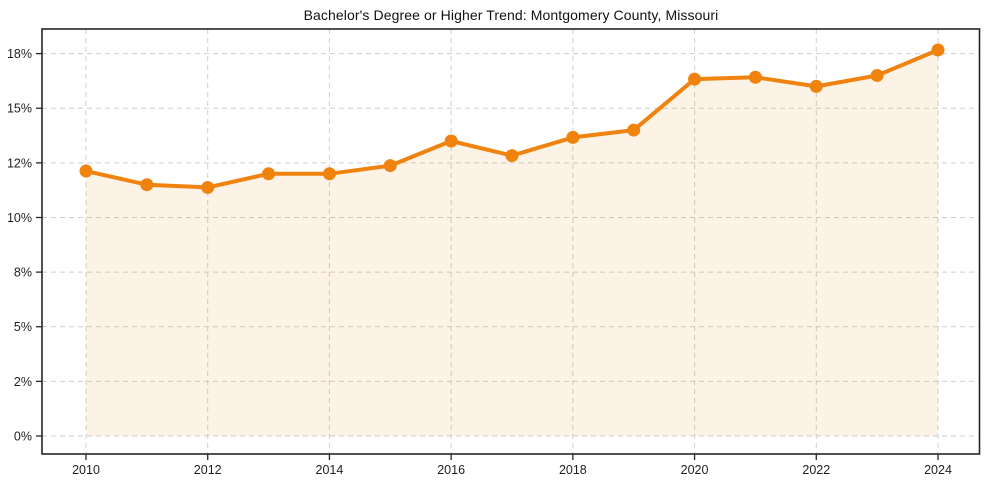  Describe the element at coordinates (23, 382) in the screenshot. I see `y-tick-label: 2%` at that location.